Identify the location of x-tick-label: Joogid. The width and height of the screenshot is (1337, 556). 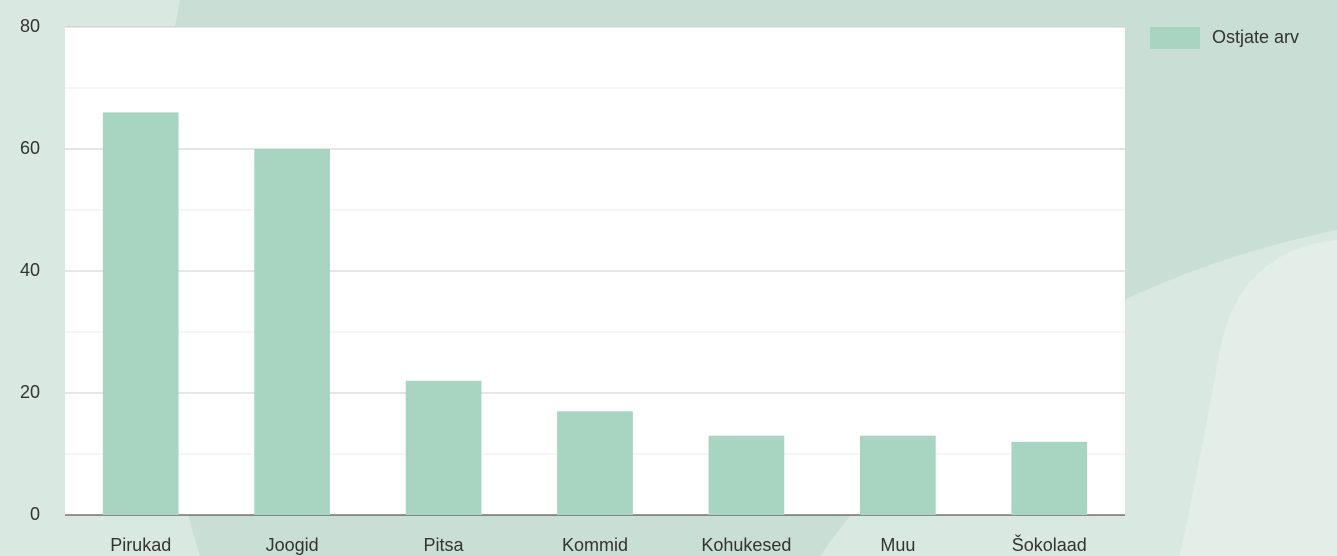
(292, 545).